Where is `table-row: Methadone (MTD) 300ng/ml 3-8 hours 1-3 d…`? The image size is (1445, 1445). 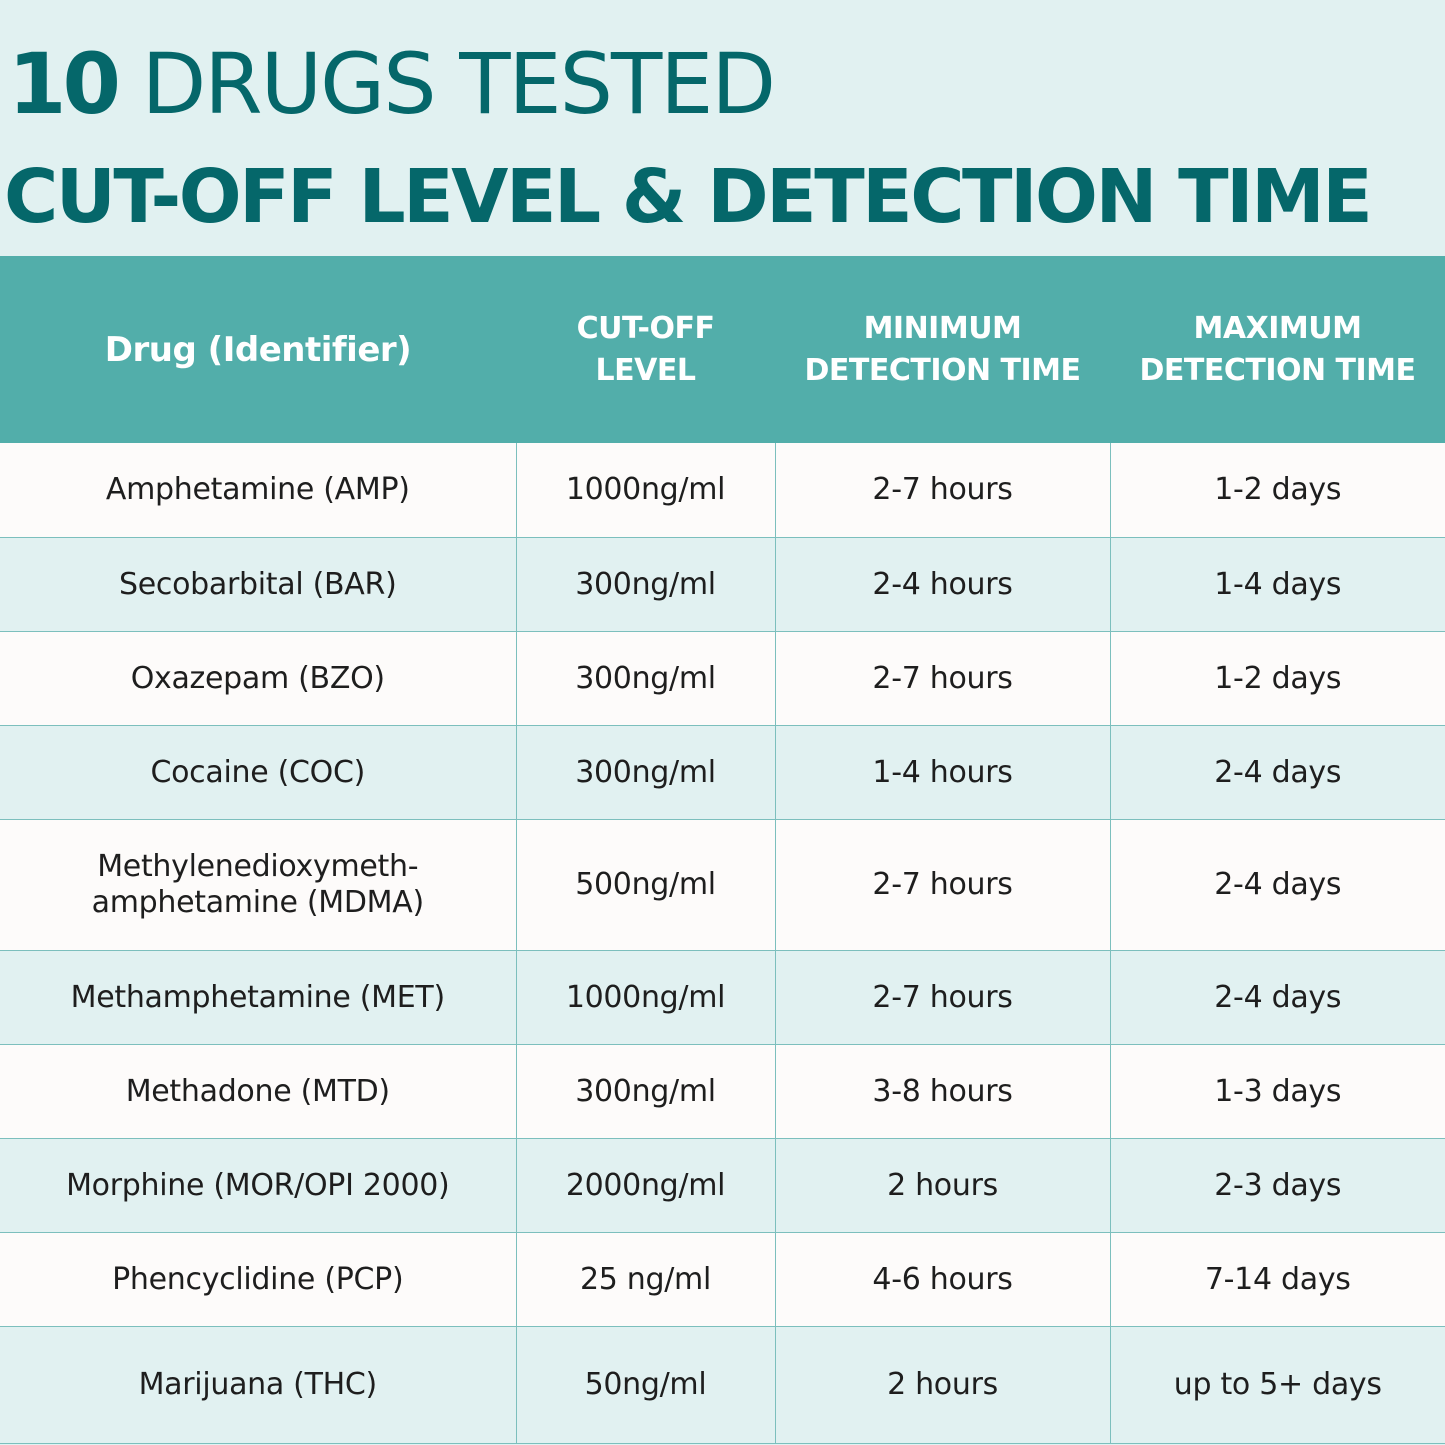
table-row: Methadone (MTD) 300ng/ml 3-8 hours 1-3 d… is located at coordinates (722, 1091).